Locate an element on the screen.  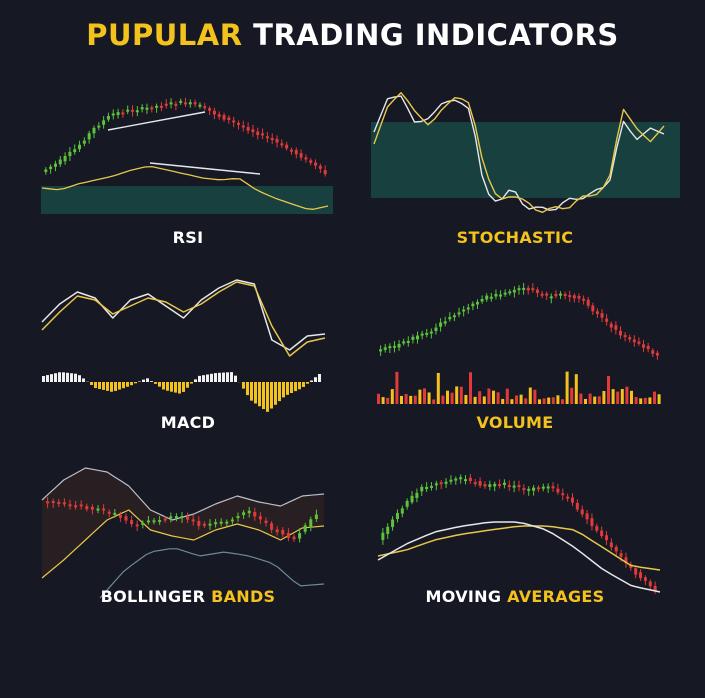
macd-line is located at coordinates (183, 315).